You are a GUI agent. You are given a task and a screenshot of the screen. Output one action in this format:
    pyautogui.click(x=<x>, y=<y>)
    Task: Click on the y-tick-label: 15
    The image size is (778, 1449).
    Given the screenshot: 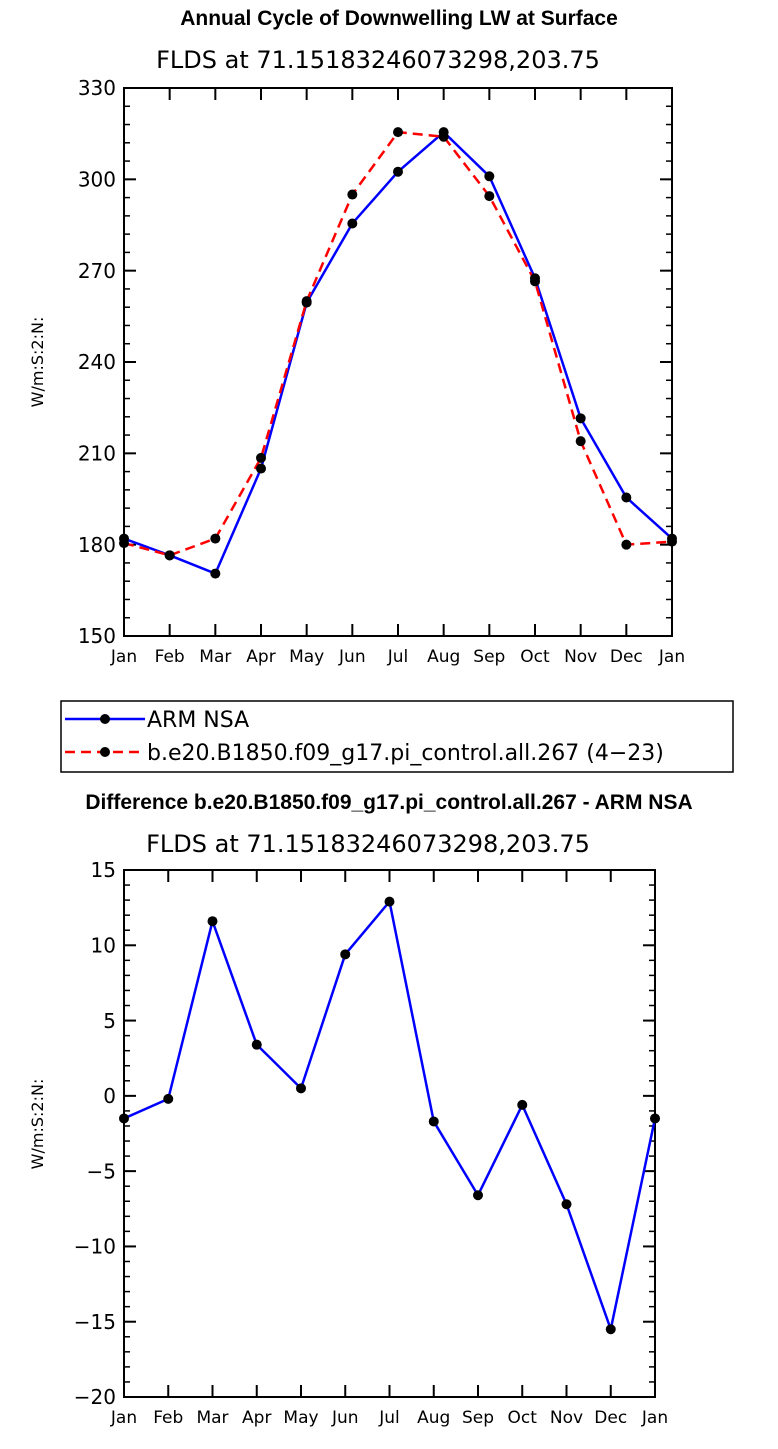 What is the action you would take?
    pyautogui.click(x=103, y=870)
    